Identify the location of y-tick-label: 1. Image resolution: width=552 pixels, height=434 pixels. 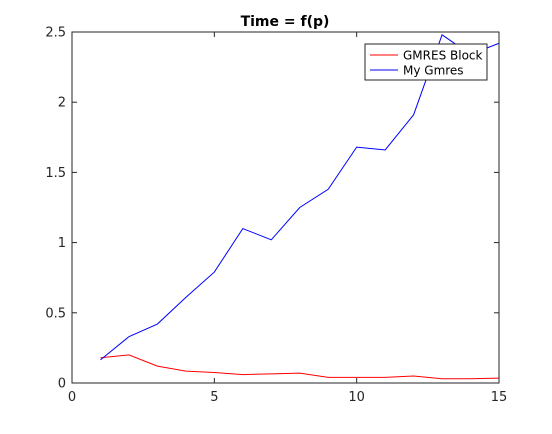
(62, 243).